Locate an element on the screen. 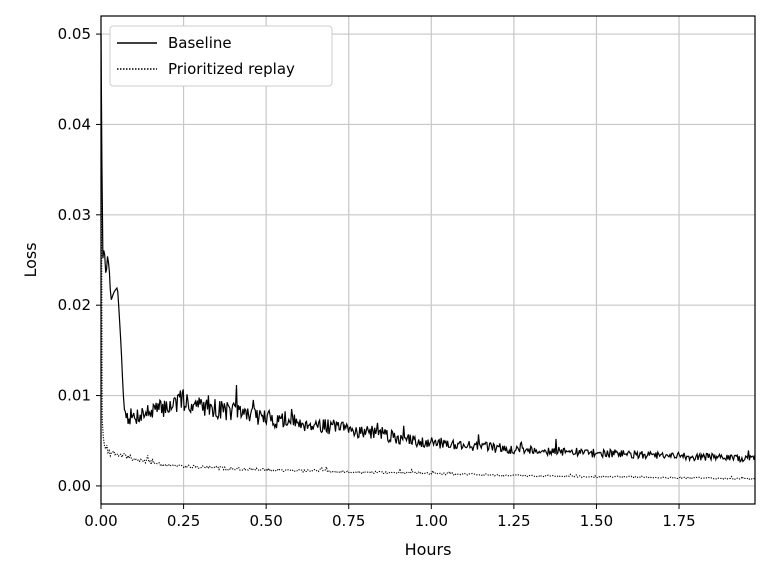 The width and height of the screenshot is (774, 570). x-tick-label: 0.00 is located at coordinates (100, 521).